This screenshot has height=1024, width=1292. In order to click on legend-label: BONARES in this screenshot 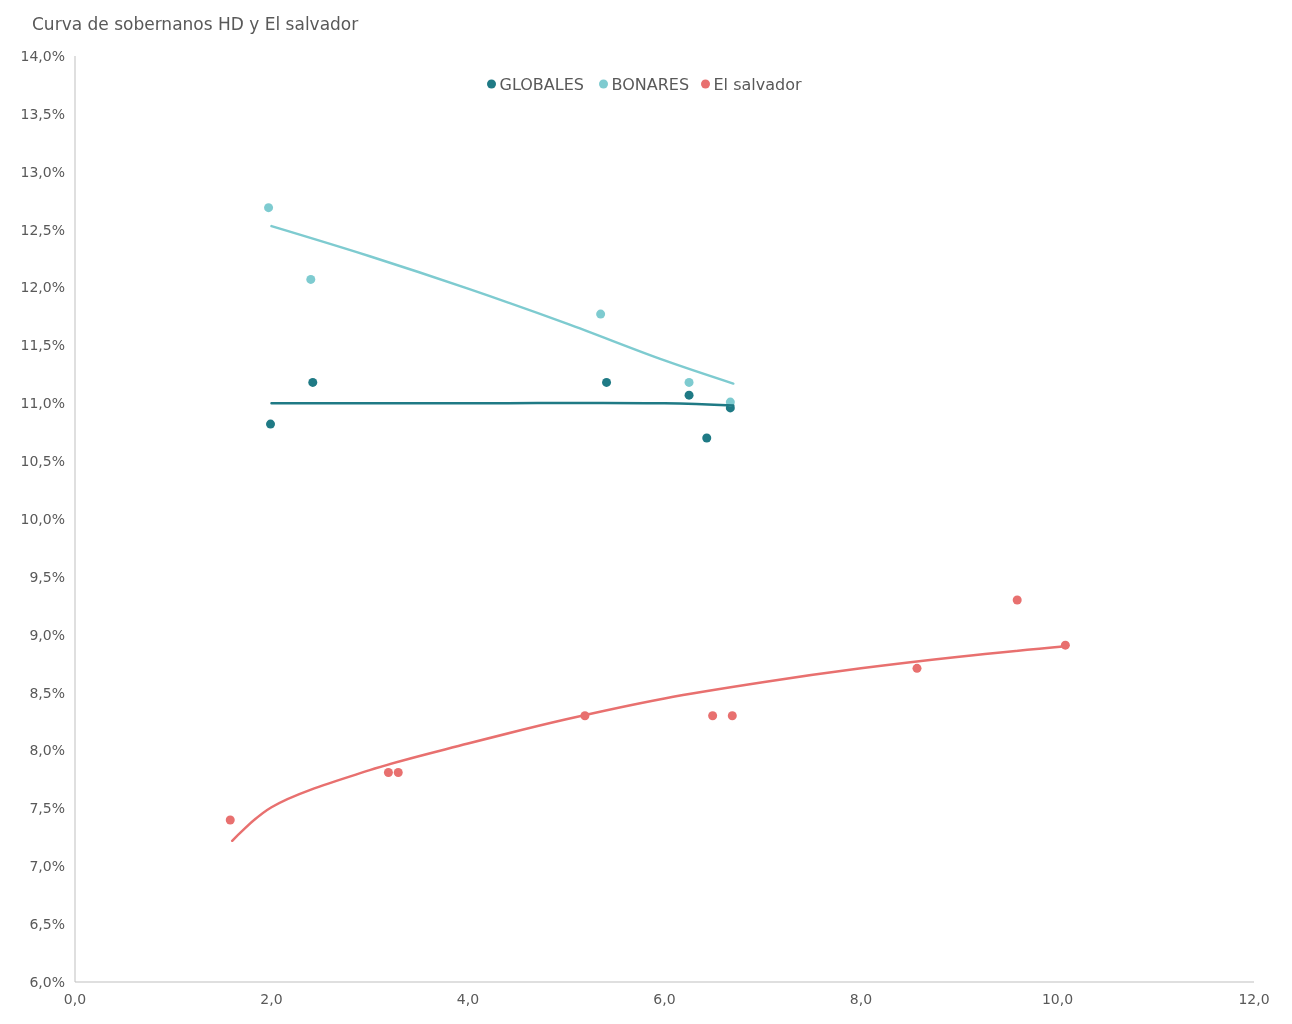, I will do `click(650, 84)`.